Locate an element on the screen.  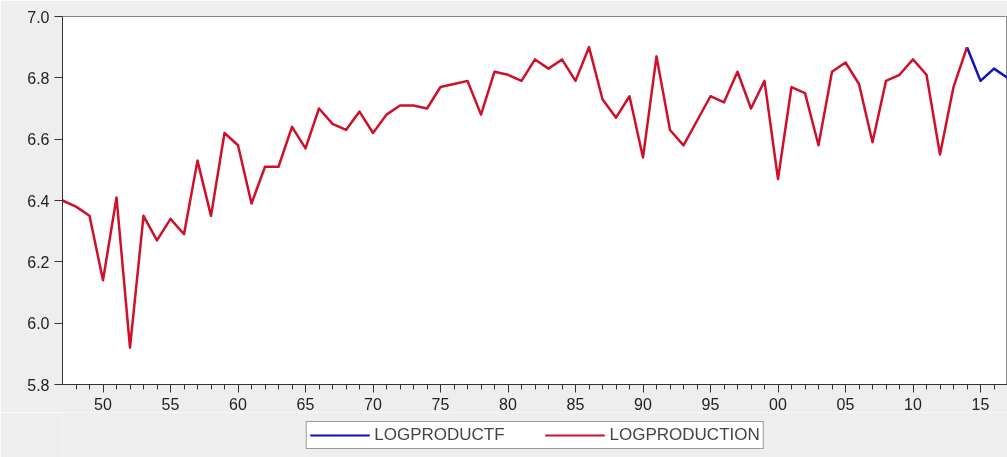
y-tick-label: 7.0 is located at coordinates (38, 17).